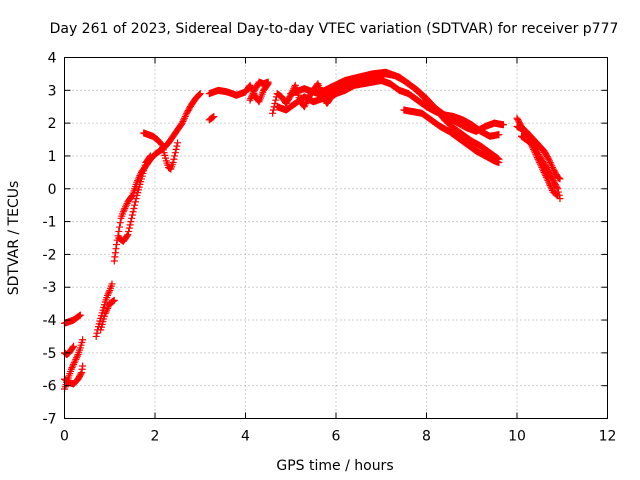  I want to click on y-tick-label: 2, so click(52, 124).